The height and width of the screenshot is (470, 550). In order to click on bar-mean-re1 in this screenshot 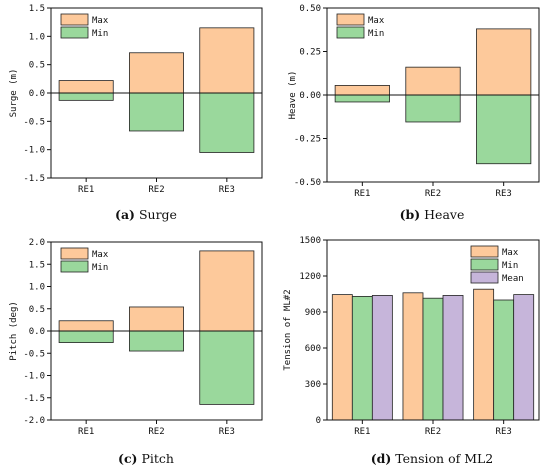, I will do `click(382, 358)`.